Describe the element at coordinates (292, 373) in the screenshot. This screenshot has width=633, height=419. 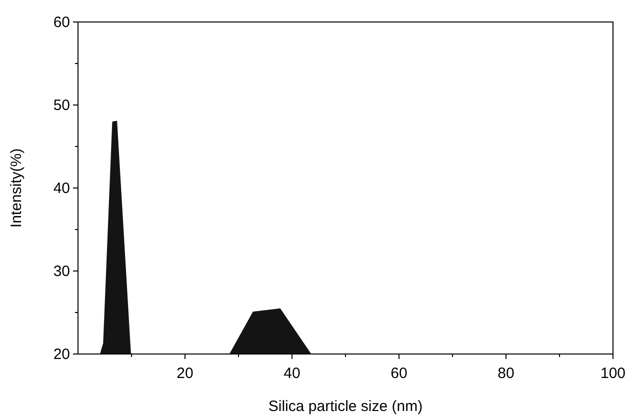
I see `x-tick-label: 40` at that location.